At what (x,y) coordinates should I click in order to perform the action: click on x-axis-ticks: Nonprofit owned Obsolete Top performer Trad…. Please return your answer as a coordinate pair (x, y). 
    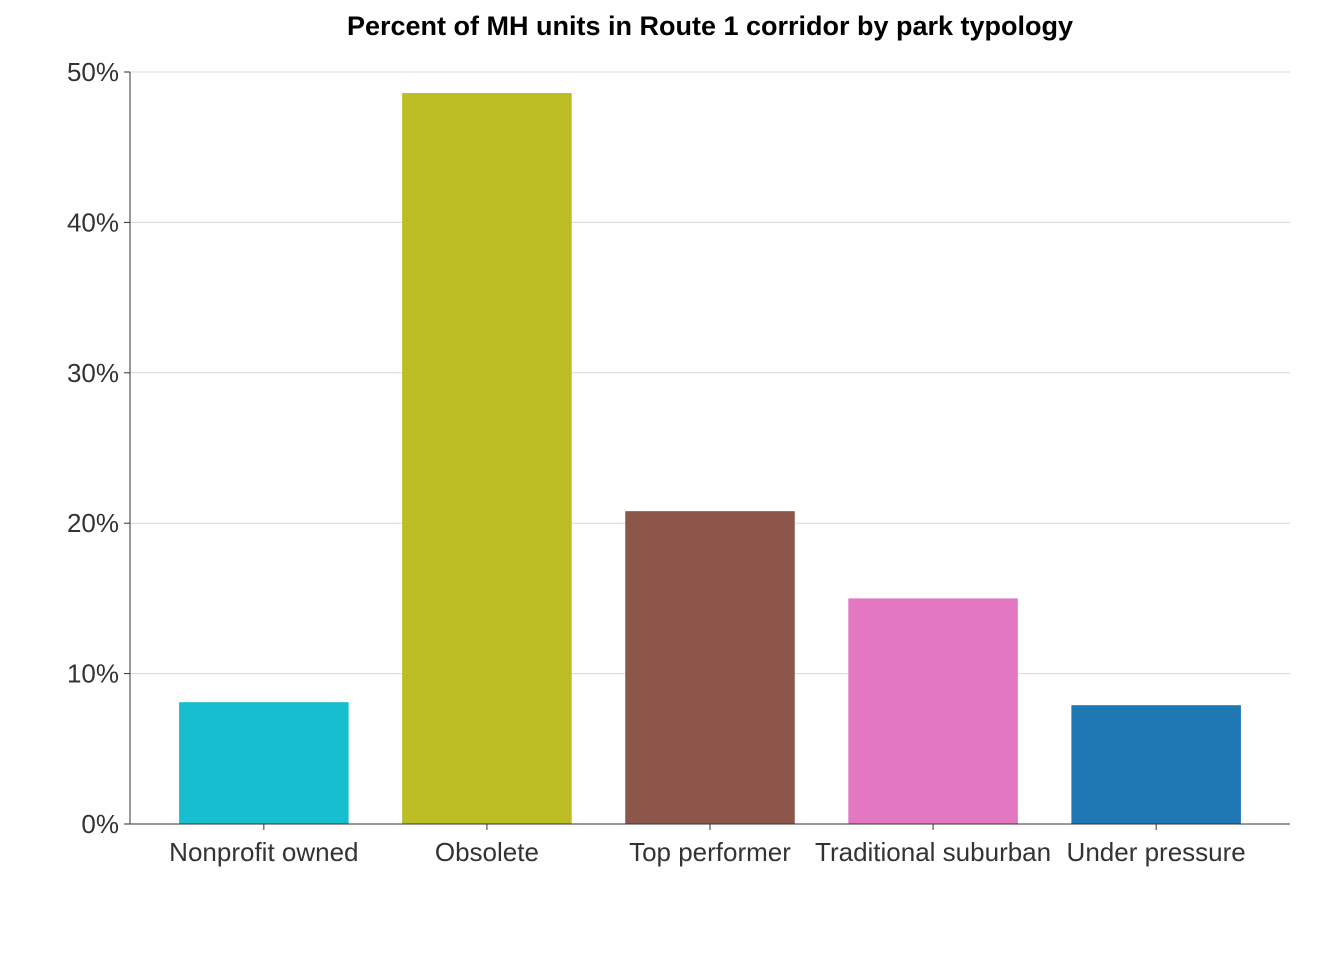
    Looking at the image, I should click on (707, 845).